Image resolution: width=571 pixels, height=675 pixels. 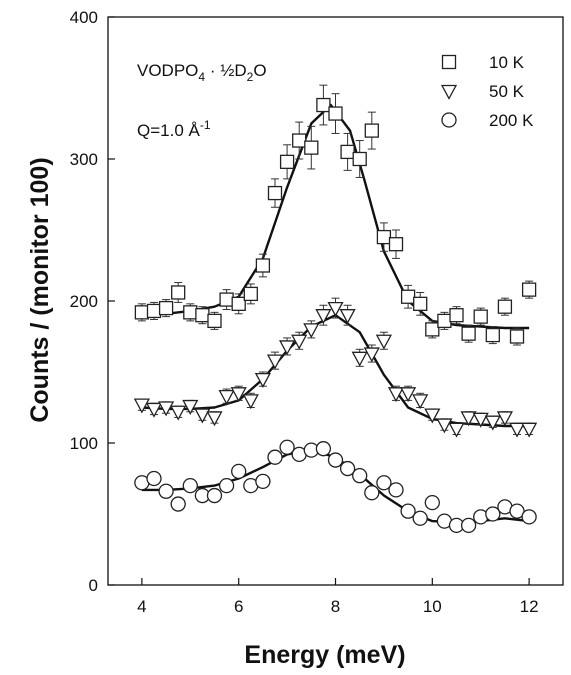 I want to click on legend: 10 K 50 K 200 K, so click(x=487, y=91).